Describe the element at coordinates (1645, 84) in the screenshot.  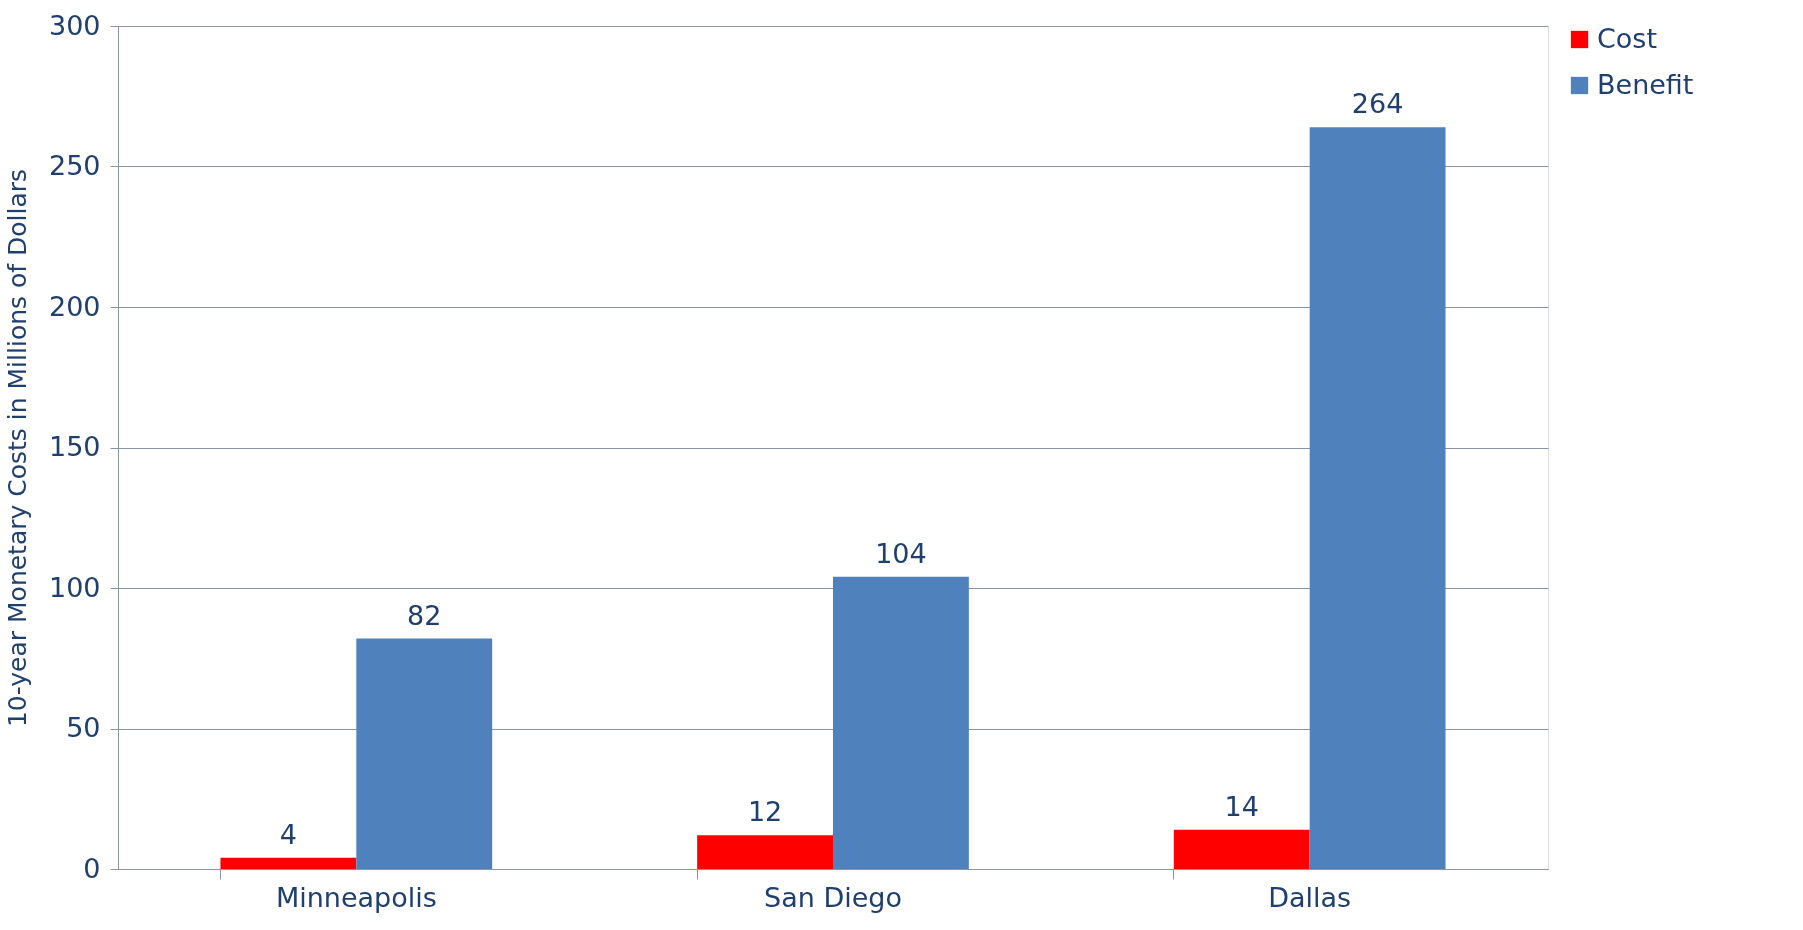
I see `legend-label: Benefit` at that location.